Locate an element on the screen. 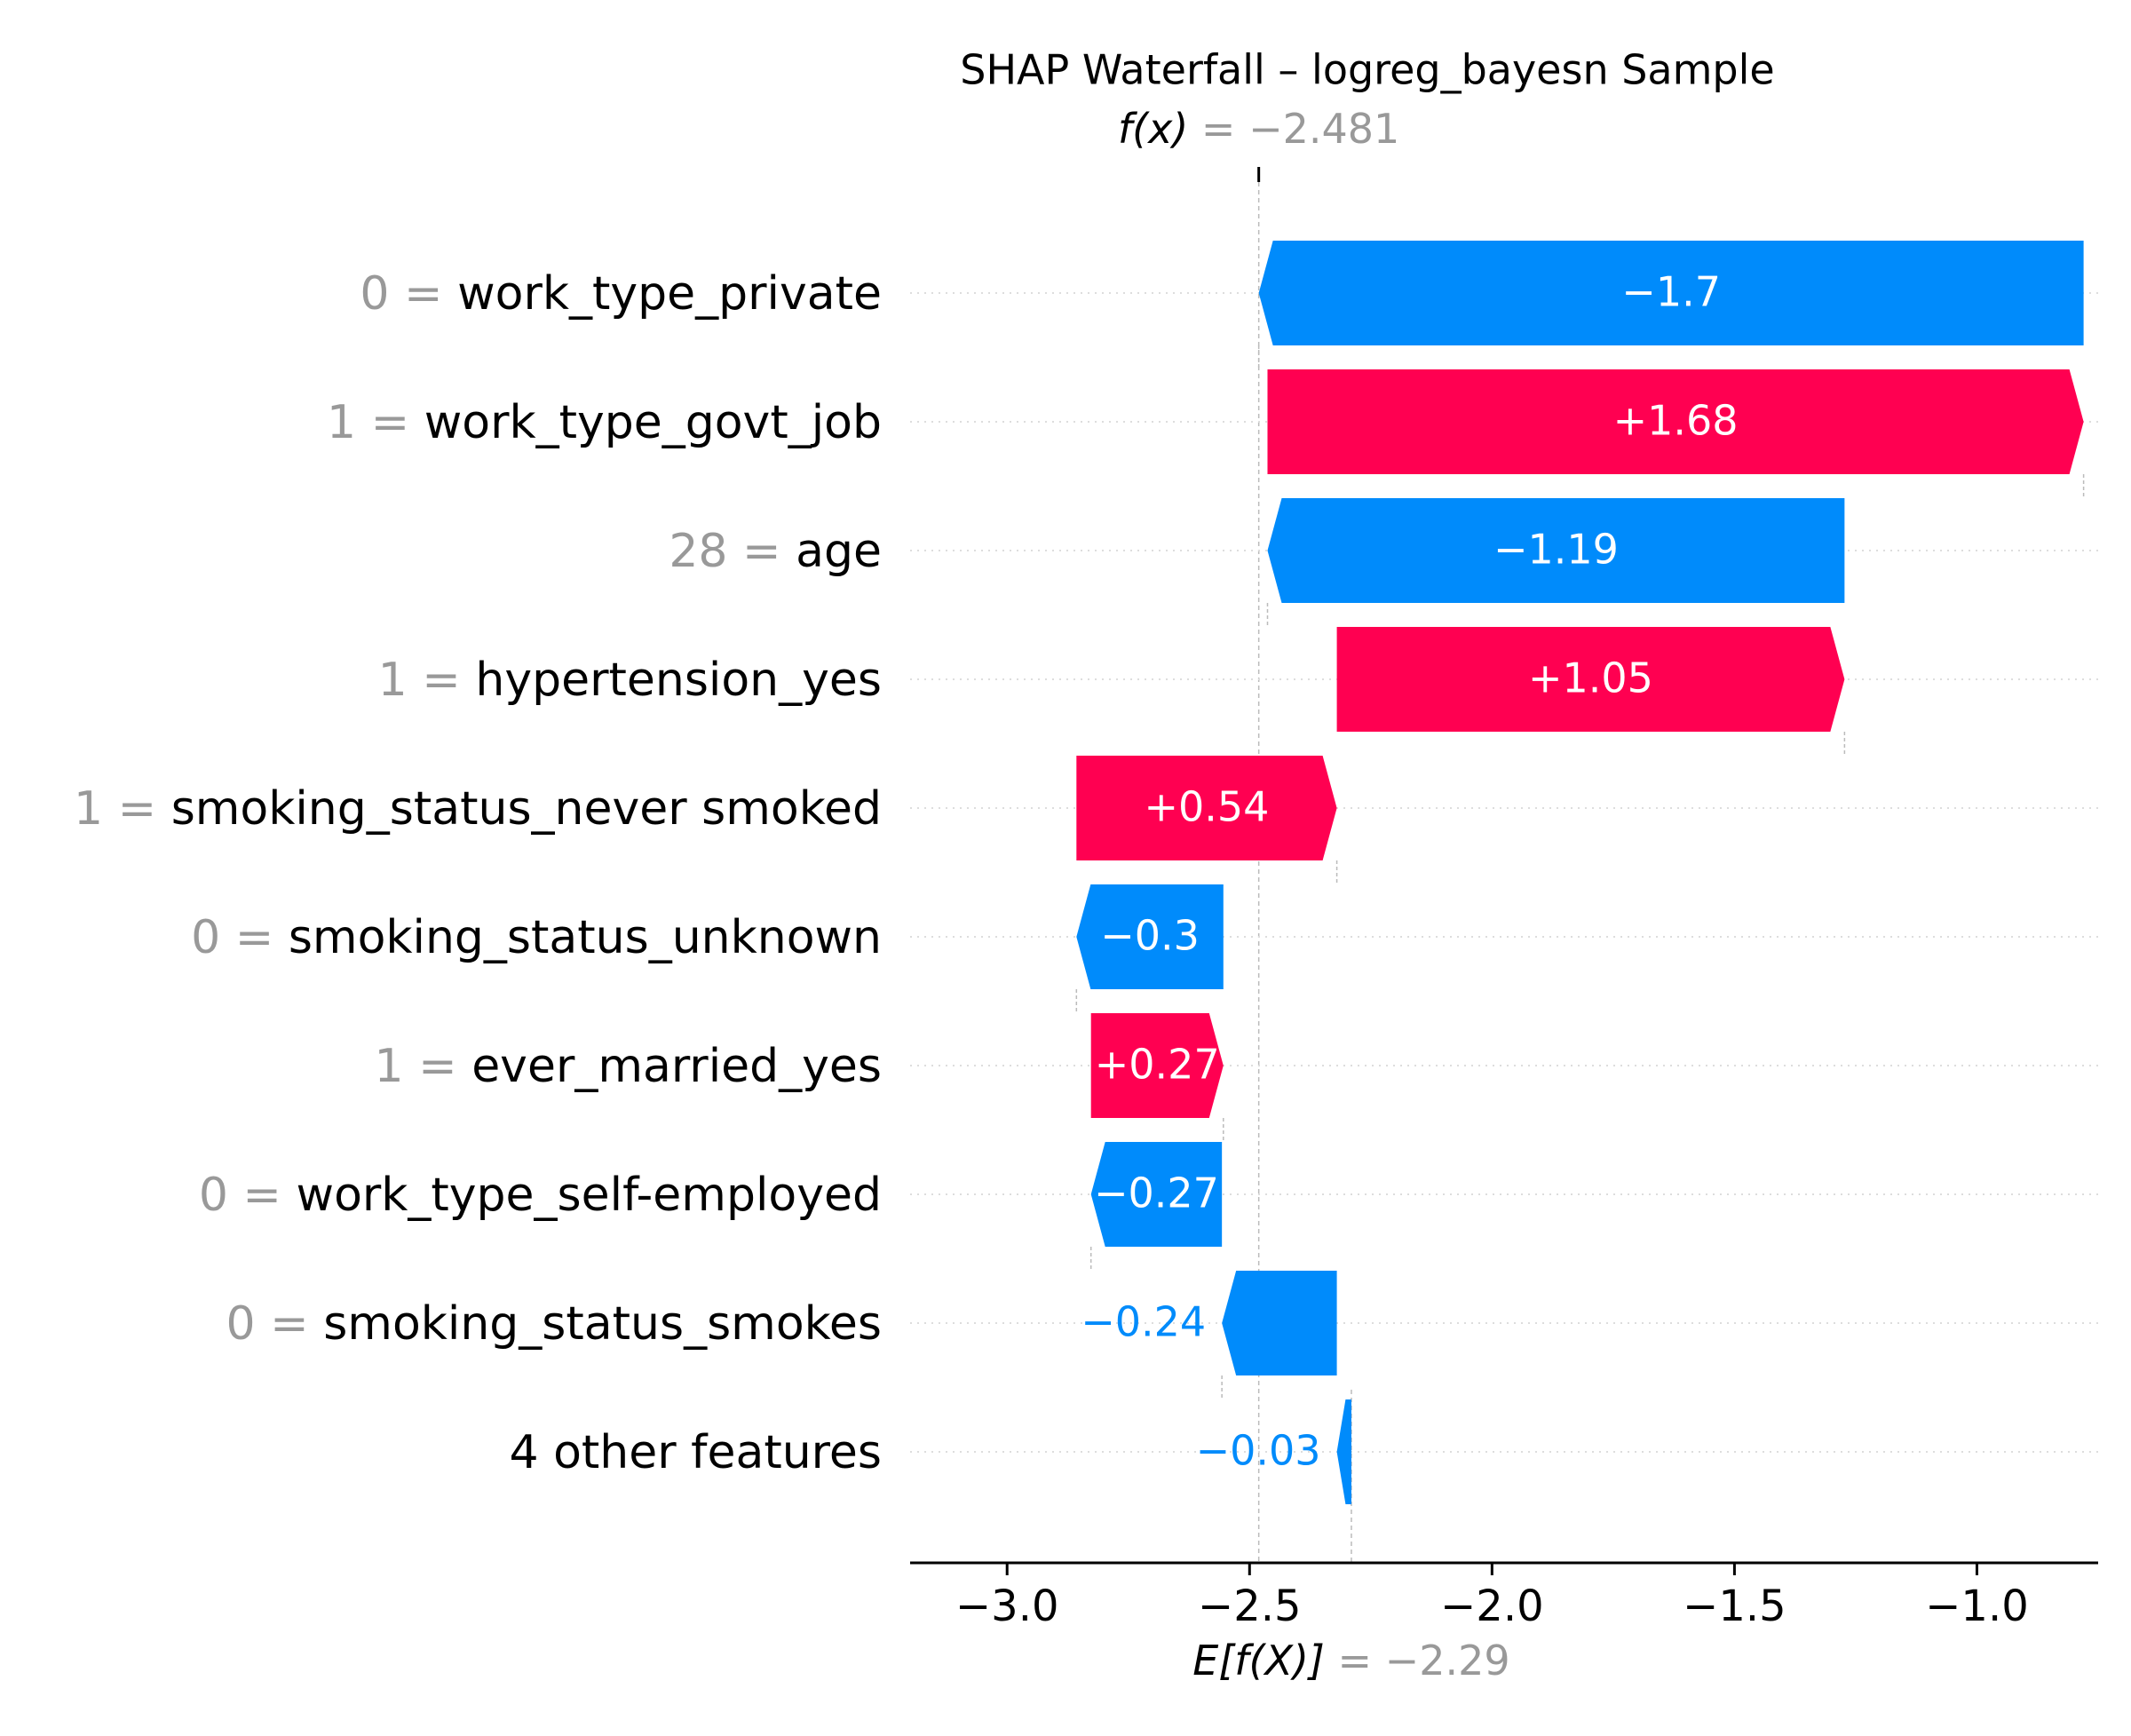 This screenshot has height=1736, width=2131. chart-title: SHAP Waterfall – logreg_bayesn Sample is located at coordinates (1367, 70).